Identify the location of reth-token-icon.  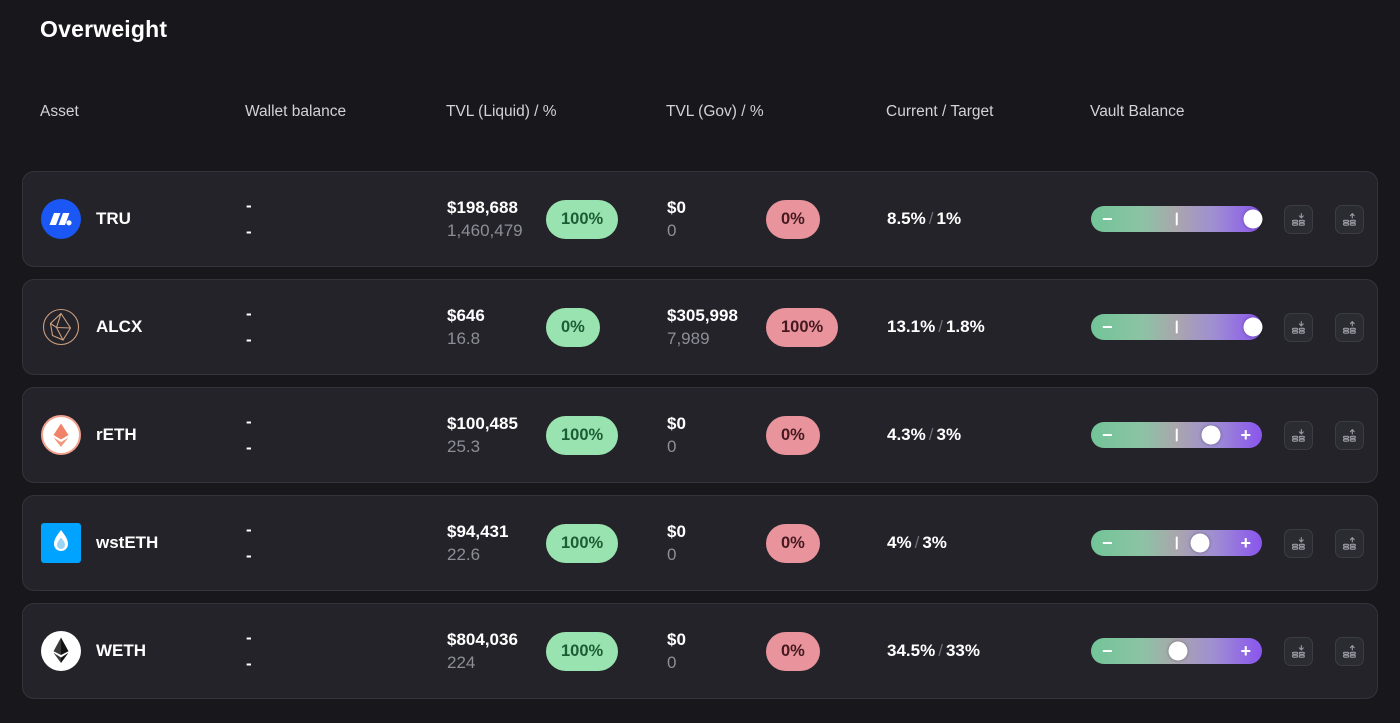
(61, 435).